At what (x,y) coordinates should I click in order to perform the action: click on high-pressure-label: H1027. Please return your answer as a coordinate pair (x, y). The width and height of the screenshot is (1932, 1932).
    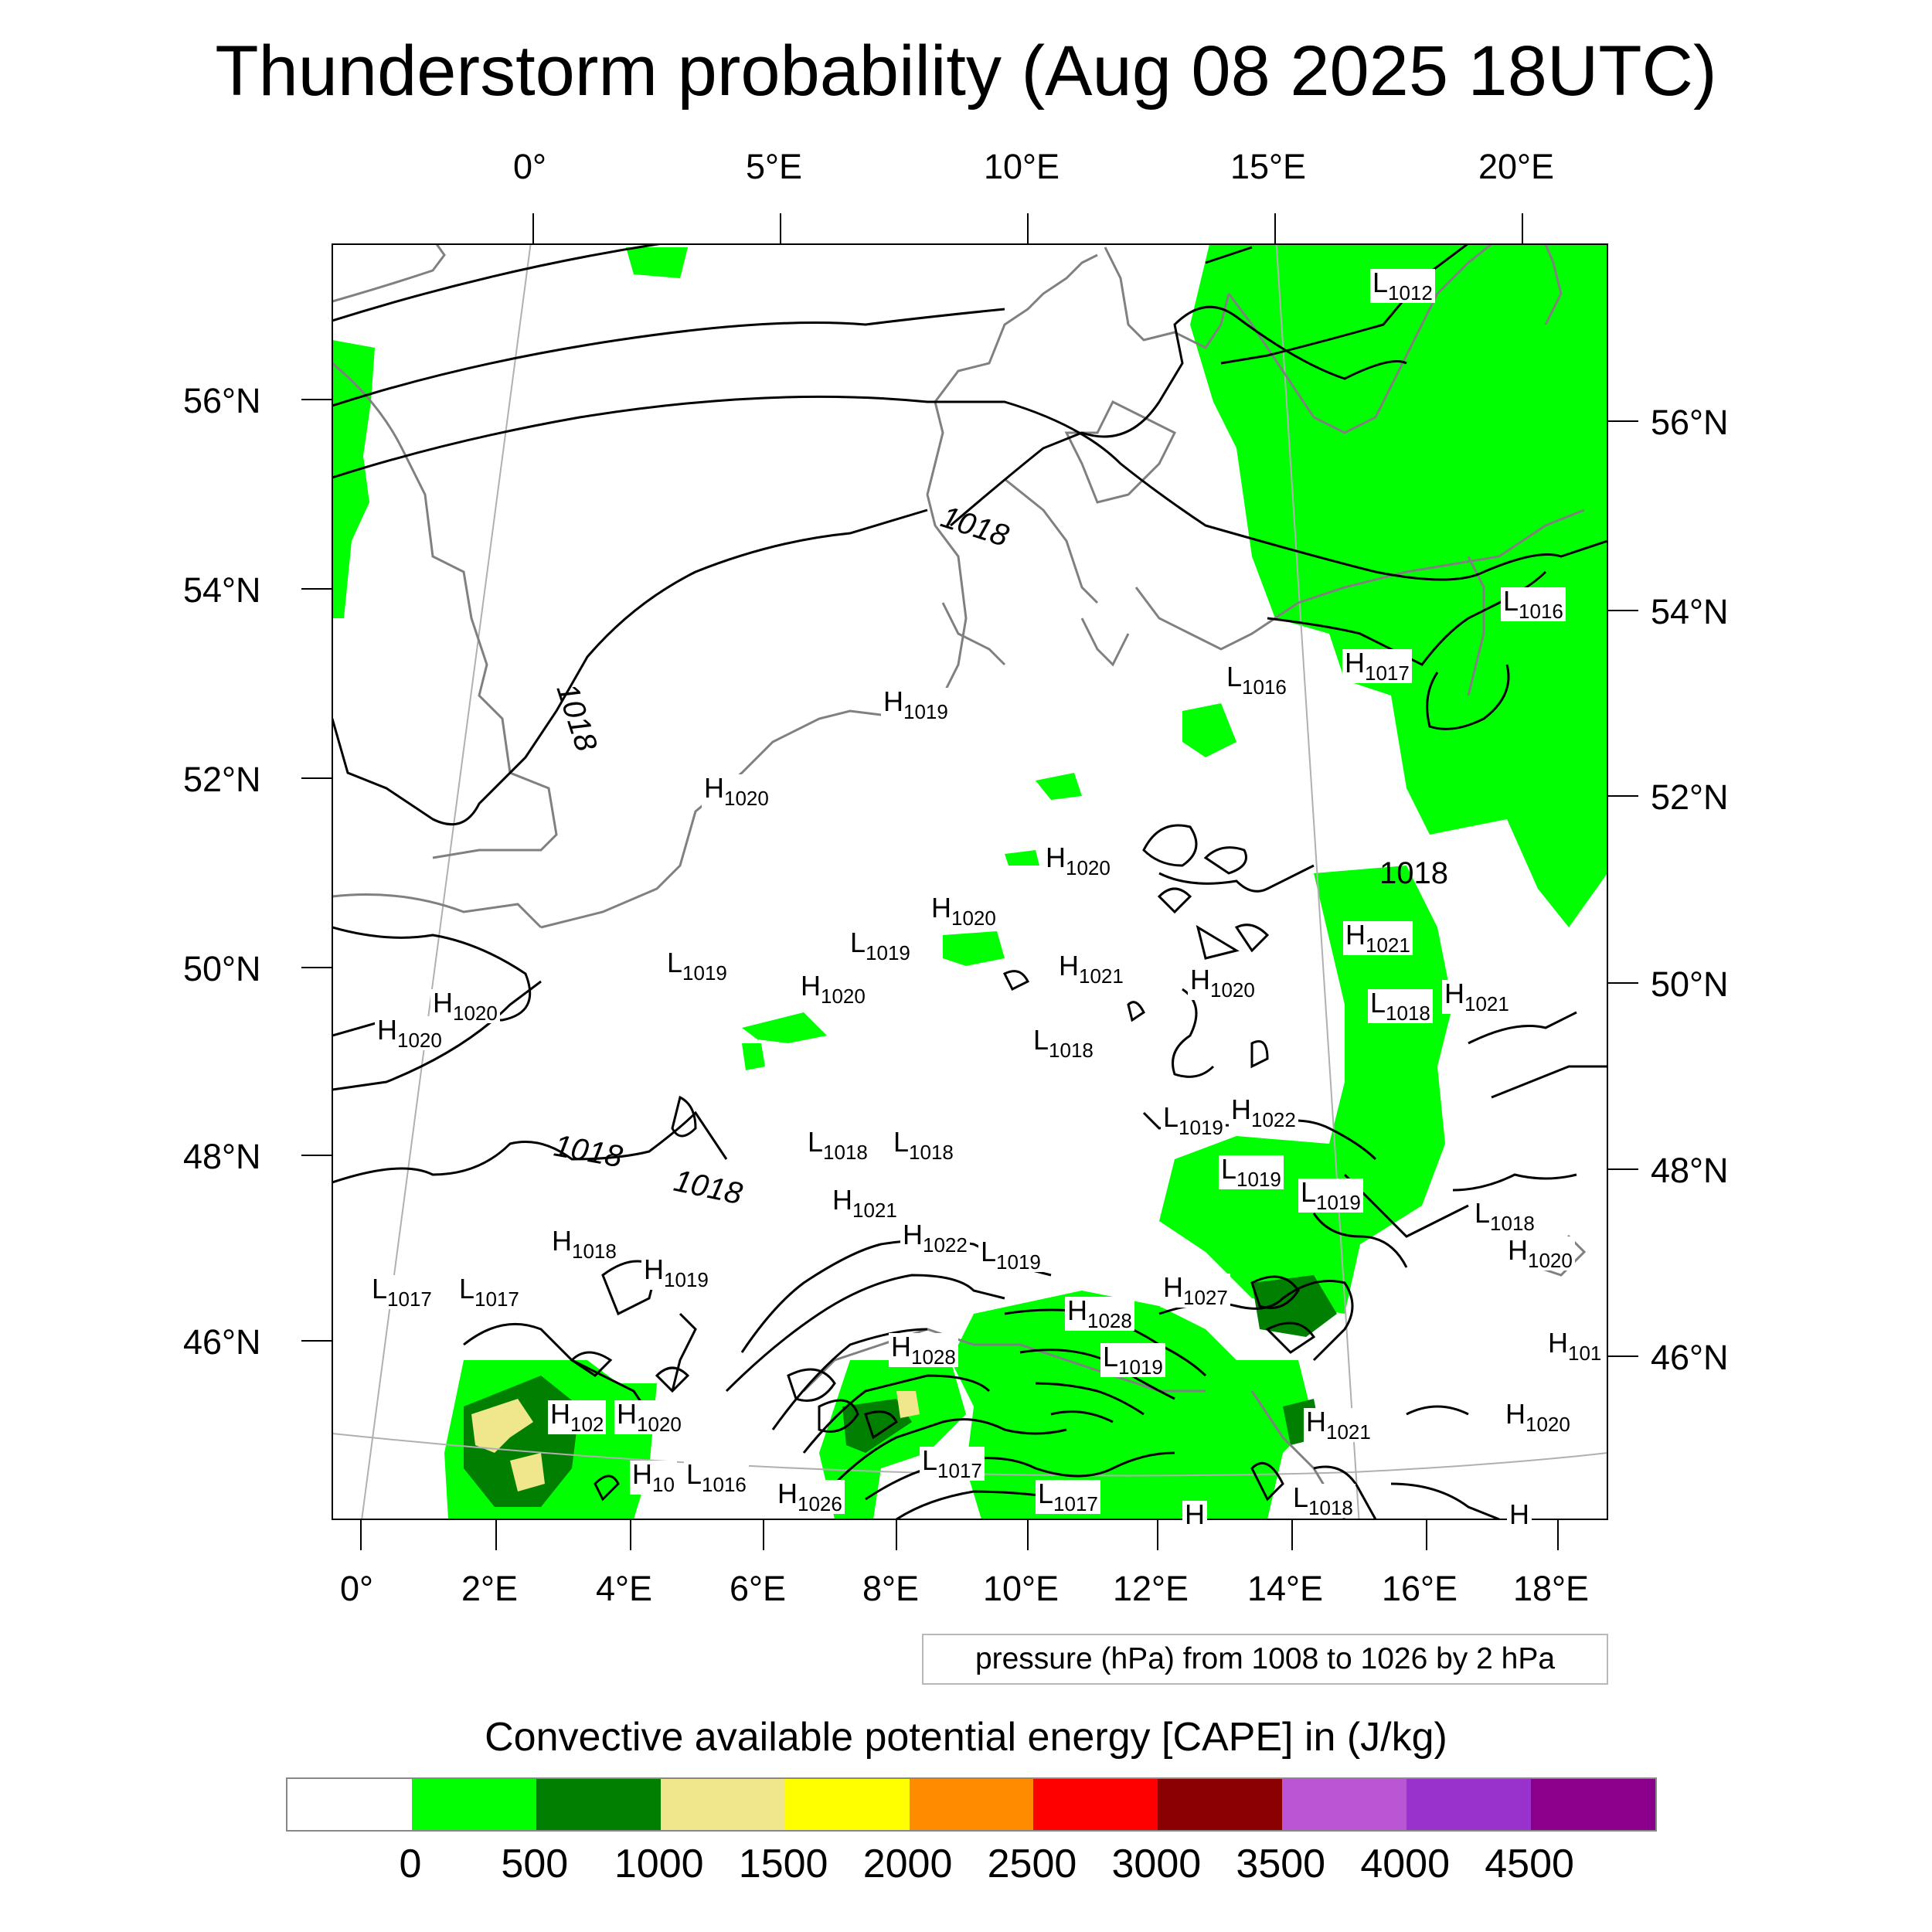
    Looking at the image, I should click on (1196, 1291).